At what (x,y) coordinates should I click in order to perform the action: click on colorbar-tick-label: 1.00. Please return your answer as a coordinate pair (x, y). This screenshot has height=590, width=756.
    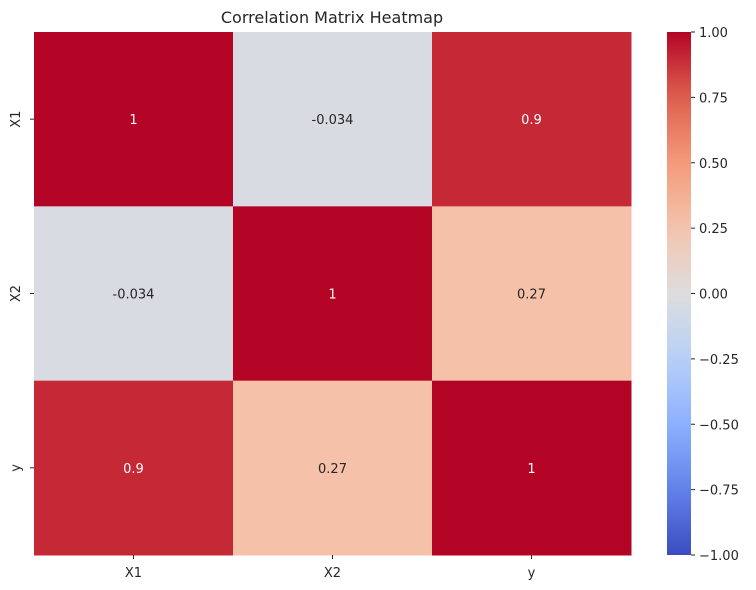
    Looking at the image, I should click on (713, 33).